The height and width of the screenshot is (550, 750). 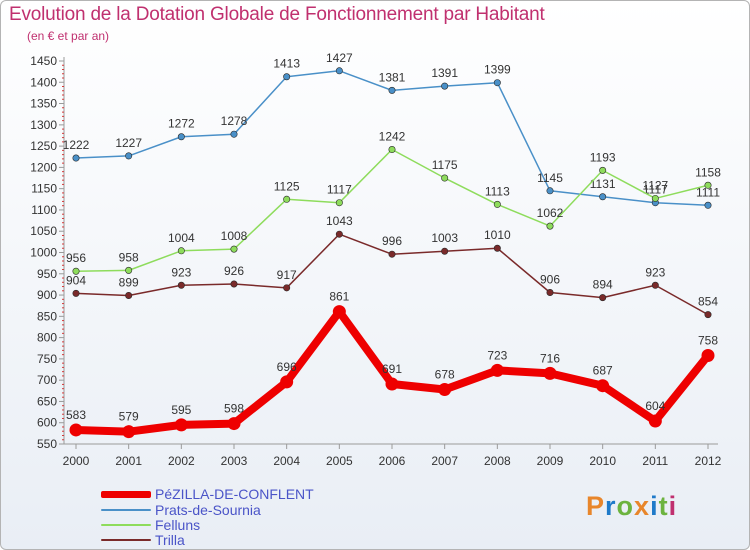 What do you see at coordinates (655, 406) in the screenshot?
I see `data-label: 604` at bounding box center [655, 406].